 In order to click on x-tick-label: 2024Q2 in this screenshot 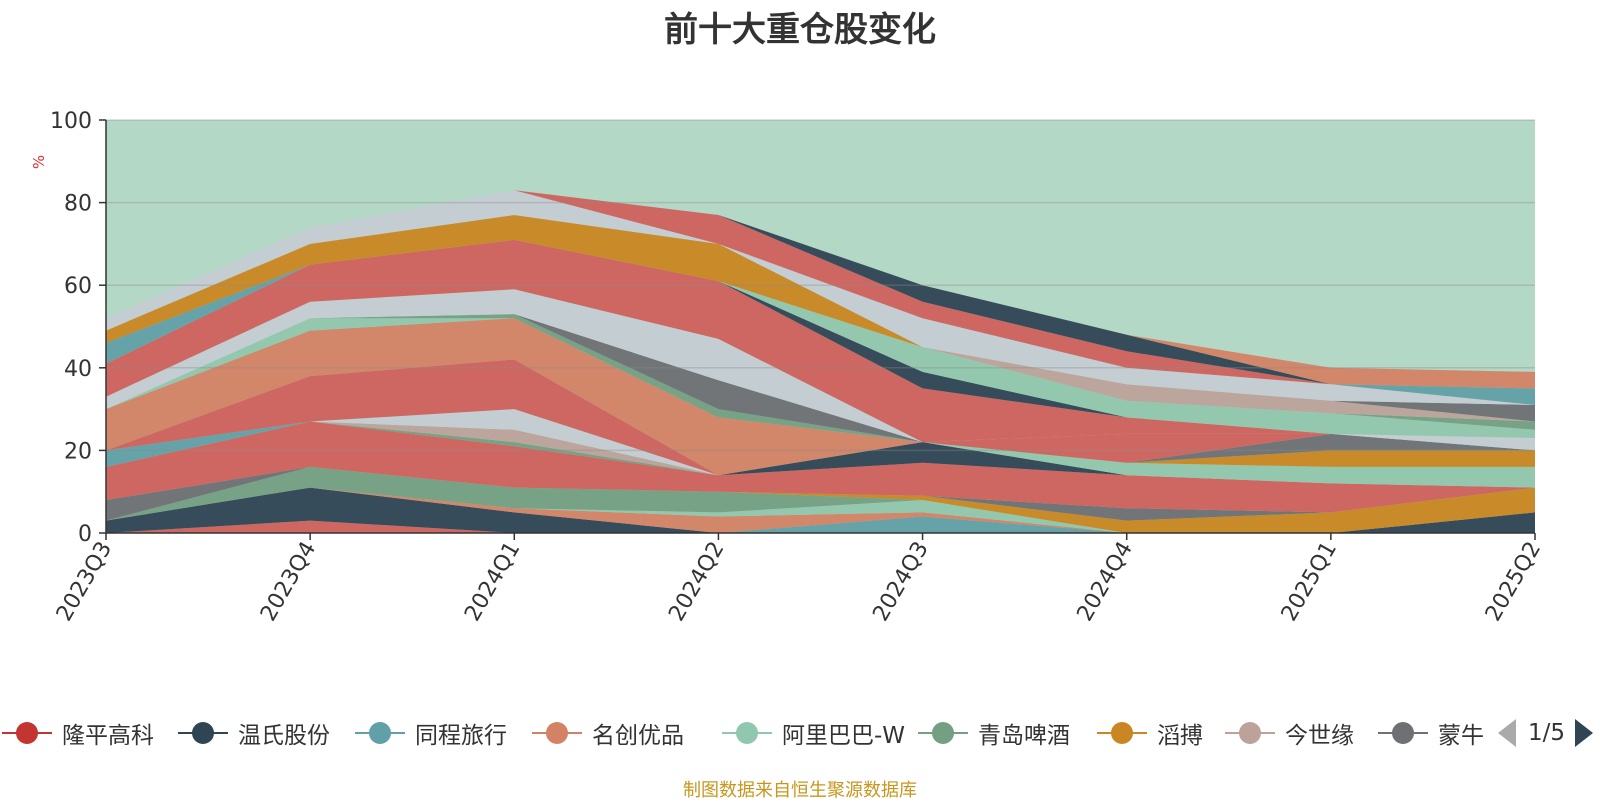, I will do `click(696, 582)`.